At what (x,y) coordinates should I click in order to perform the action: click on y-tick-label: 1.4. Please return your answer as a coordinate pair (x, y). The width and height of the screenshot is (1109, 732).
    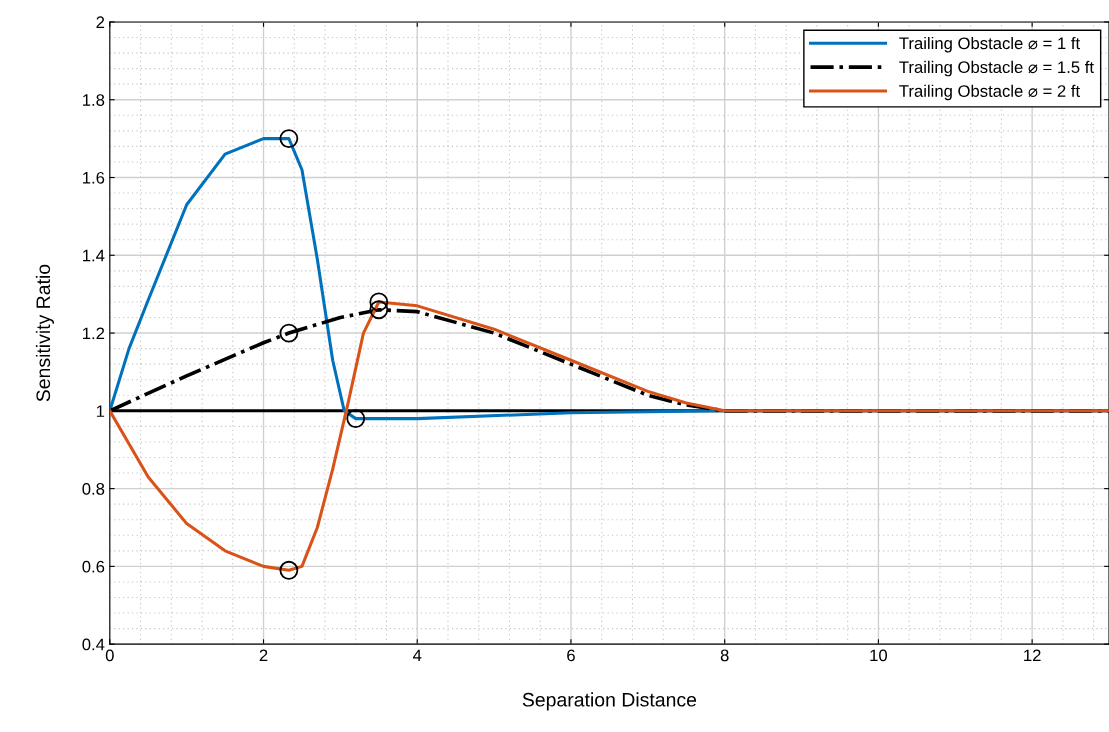
    Looking at the image, I should click on (94, 255).